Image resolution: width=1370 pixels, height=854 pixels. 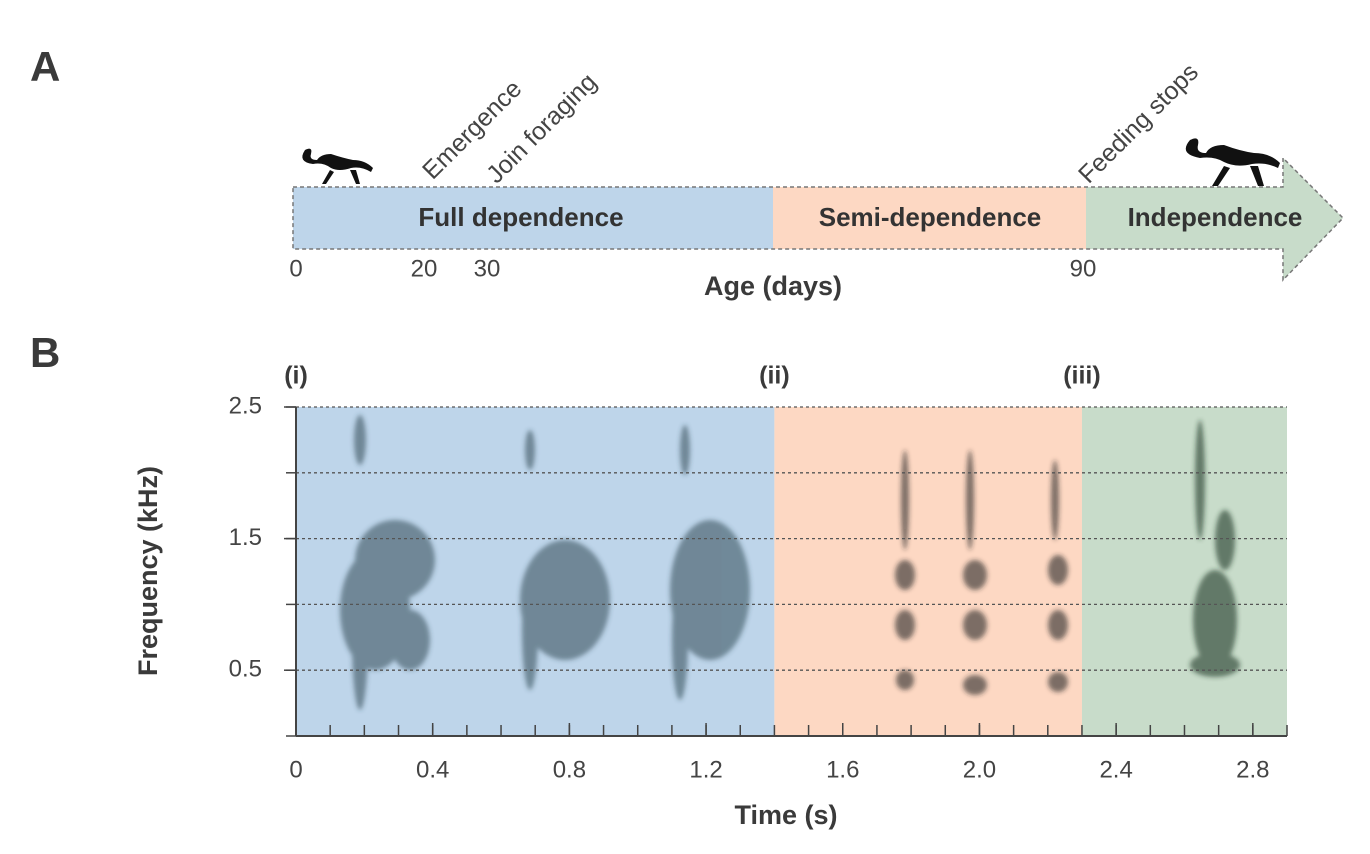 What do you see at coordinates (569, 769) in the screenshot?
I see `x-tick-label: 0.8` at bounding box center [569, 769].